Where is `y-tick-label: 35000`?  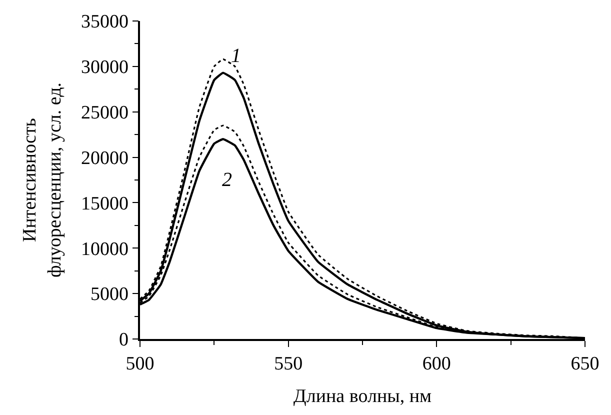 y-tick-label: 35000 is located at coordinates (104, 22).